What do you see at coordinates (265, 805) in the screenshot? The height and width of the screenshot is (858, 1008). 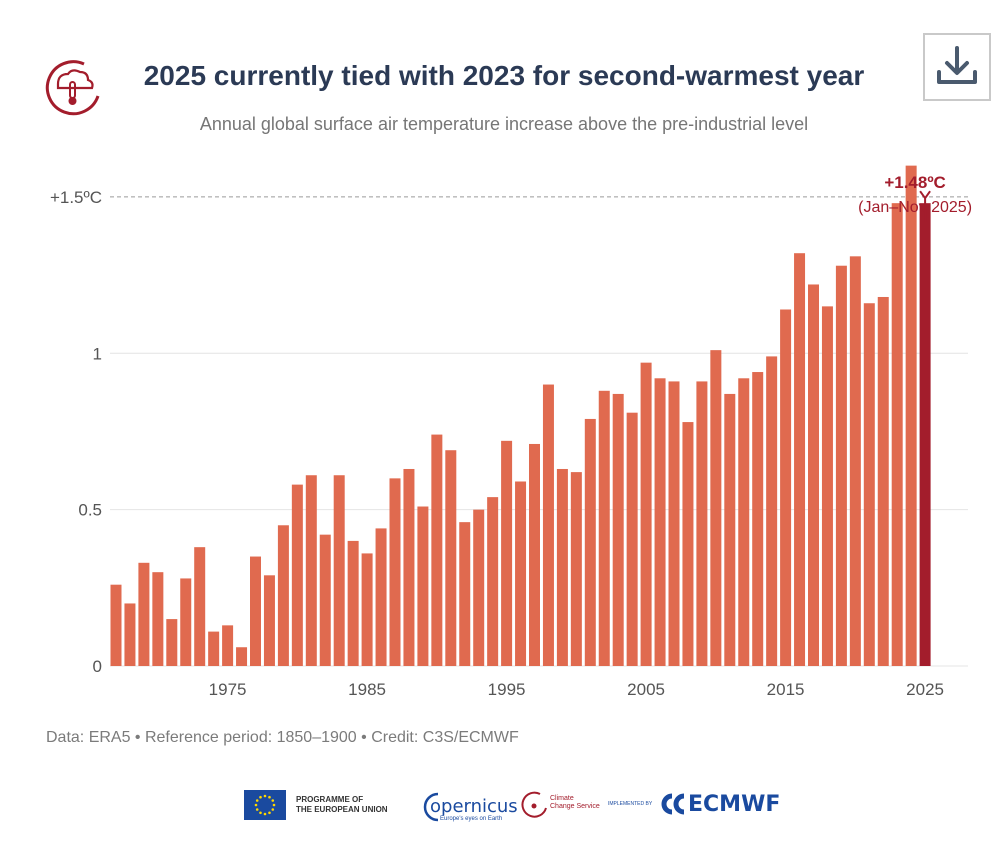 I see `eu-flag-icon` at bounding box center [265, 805].